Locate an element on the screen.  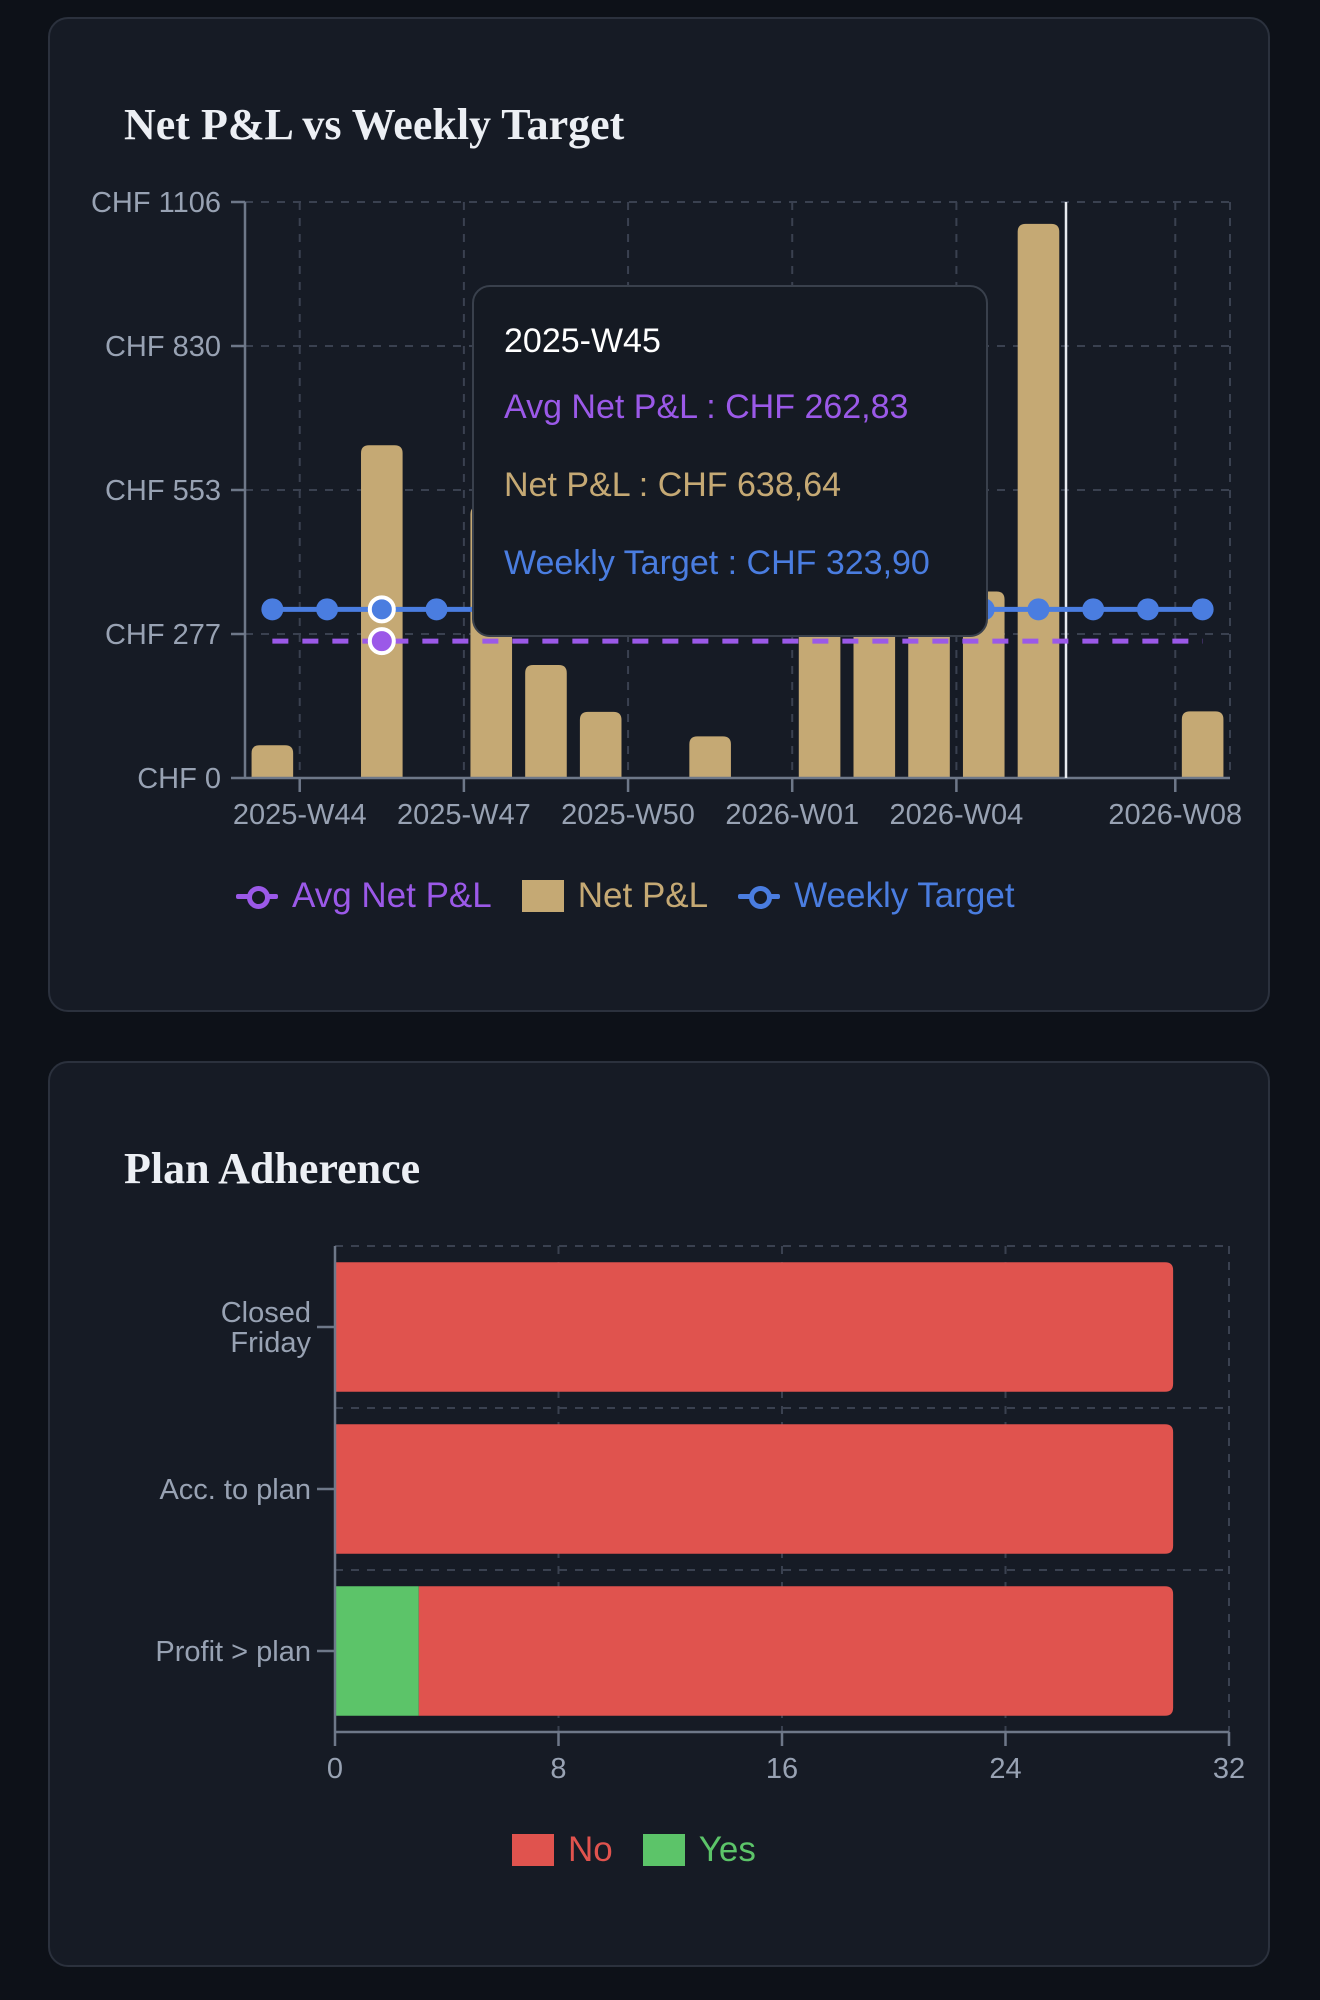
y-tick-label: CHF 277 is located at coordinates (163, 635).